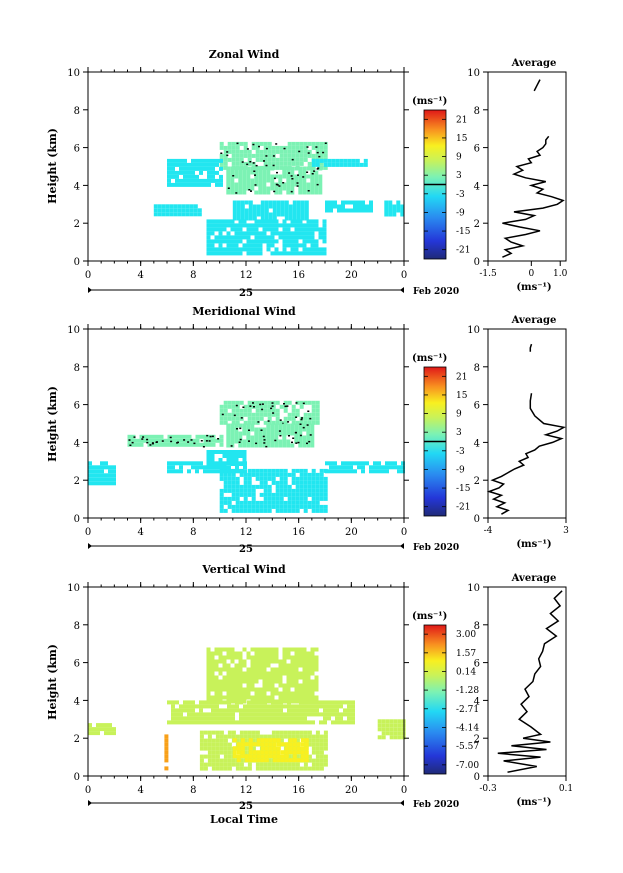 Image resolution: width=623 pixels, height=873 pixels. I want to click on colorbar-unit-label: (ms⁻¹), so click(429, 616).